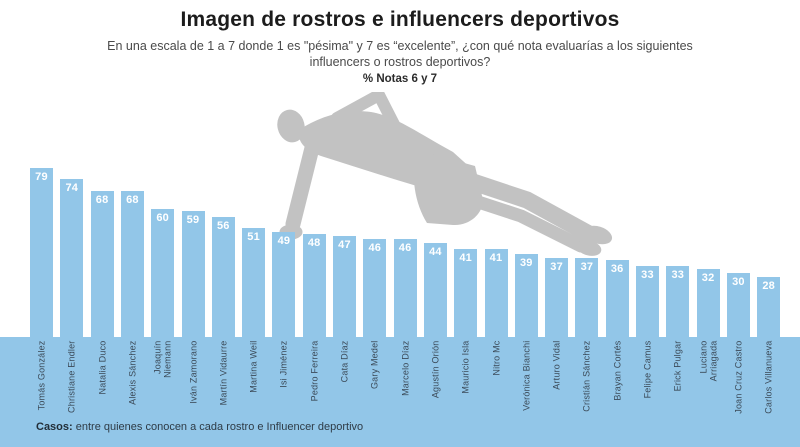 The height and width of the screenshot is (447, 800). I want to click on bar: 28, so click(769, 307).